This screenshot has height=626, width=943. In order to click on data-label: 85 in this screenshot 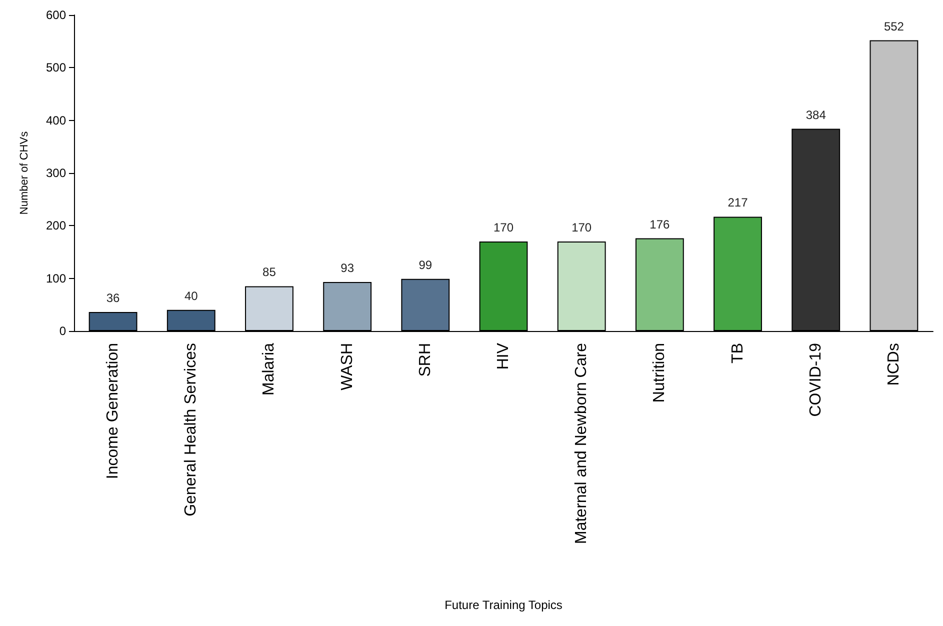, I will do `click(269, 272)`.